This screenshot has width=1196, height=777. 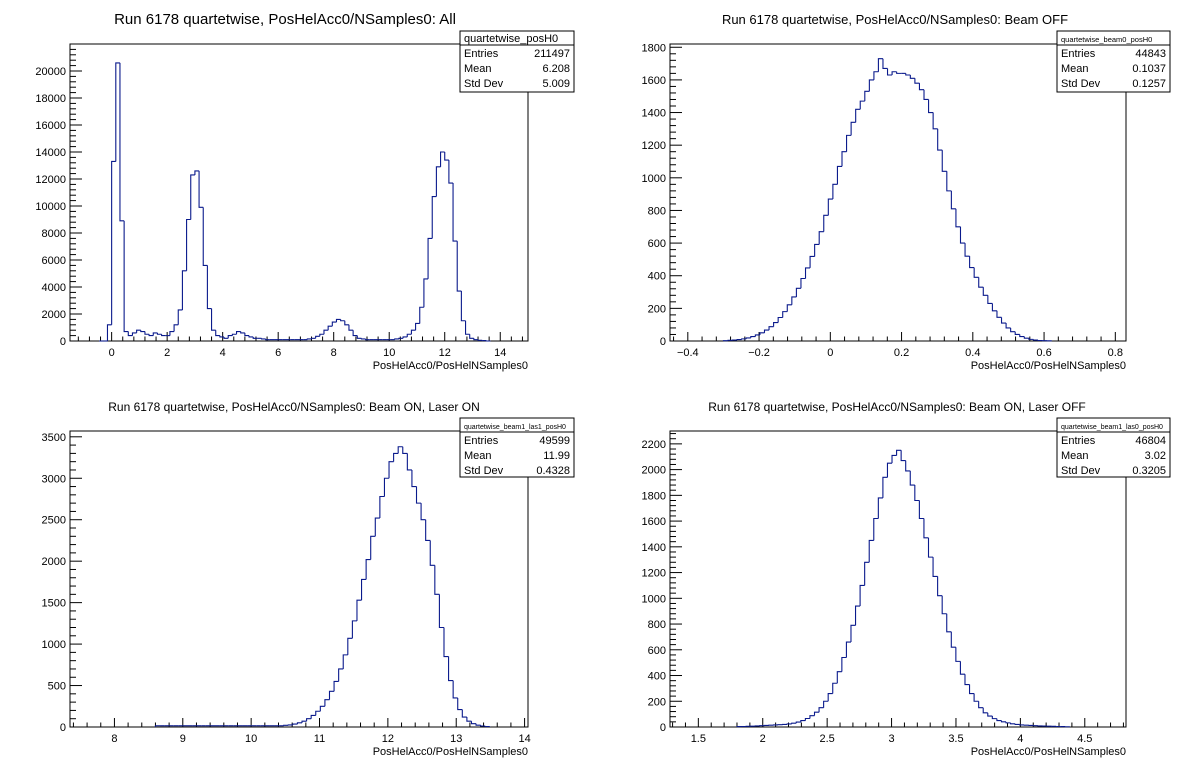 I want to click on stats-value: 49599, so click(x=554, y=441).